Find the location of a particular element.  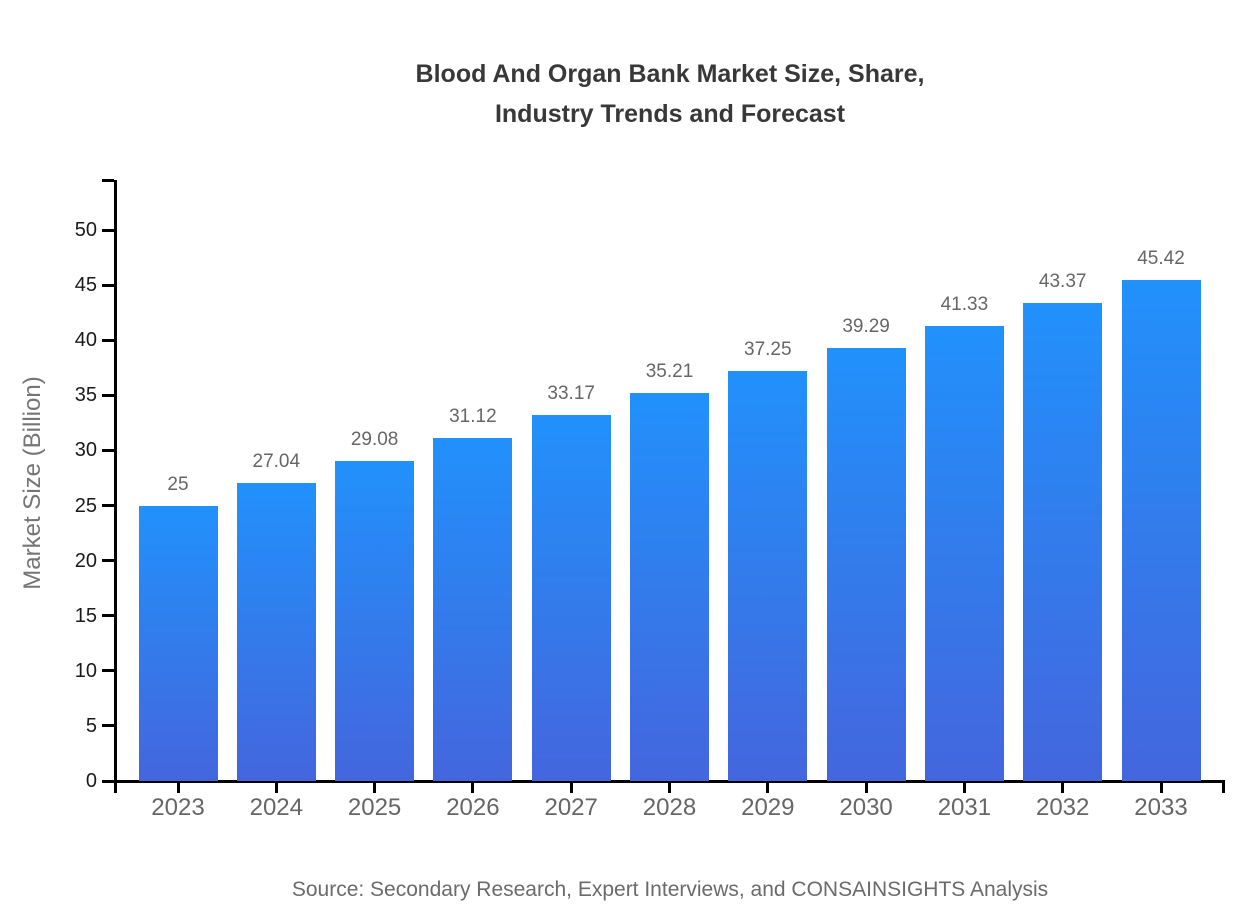

y-axis-title: Market Size (Billion) is located at coordinates (32, 483).